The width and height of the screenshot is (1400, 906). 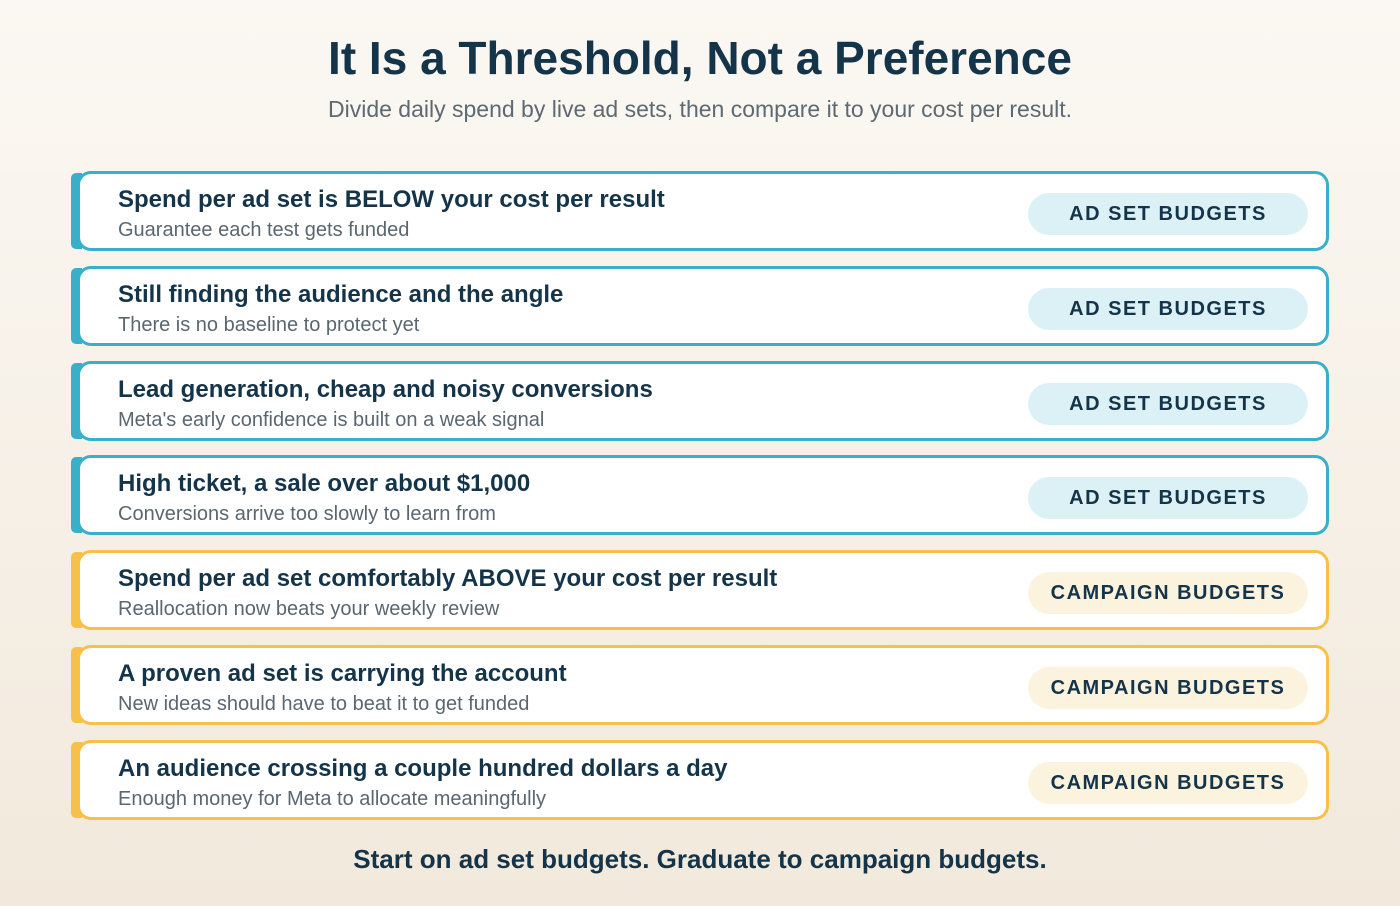 What do you see at coordinates (700, 58) in the screenshot?
I see `page-title: It Is a Threshold, Not a Preference` at bounding box center [700, 58].